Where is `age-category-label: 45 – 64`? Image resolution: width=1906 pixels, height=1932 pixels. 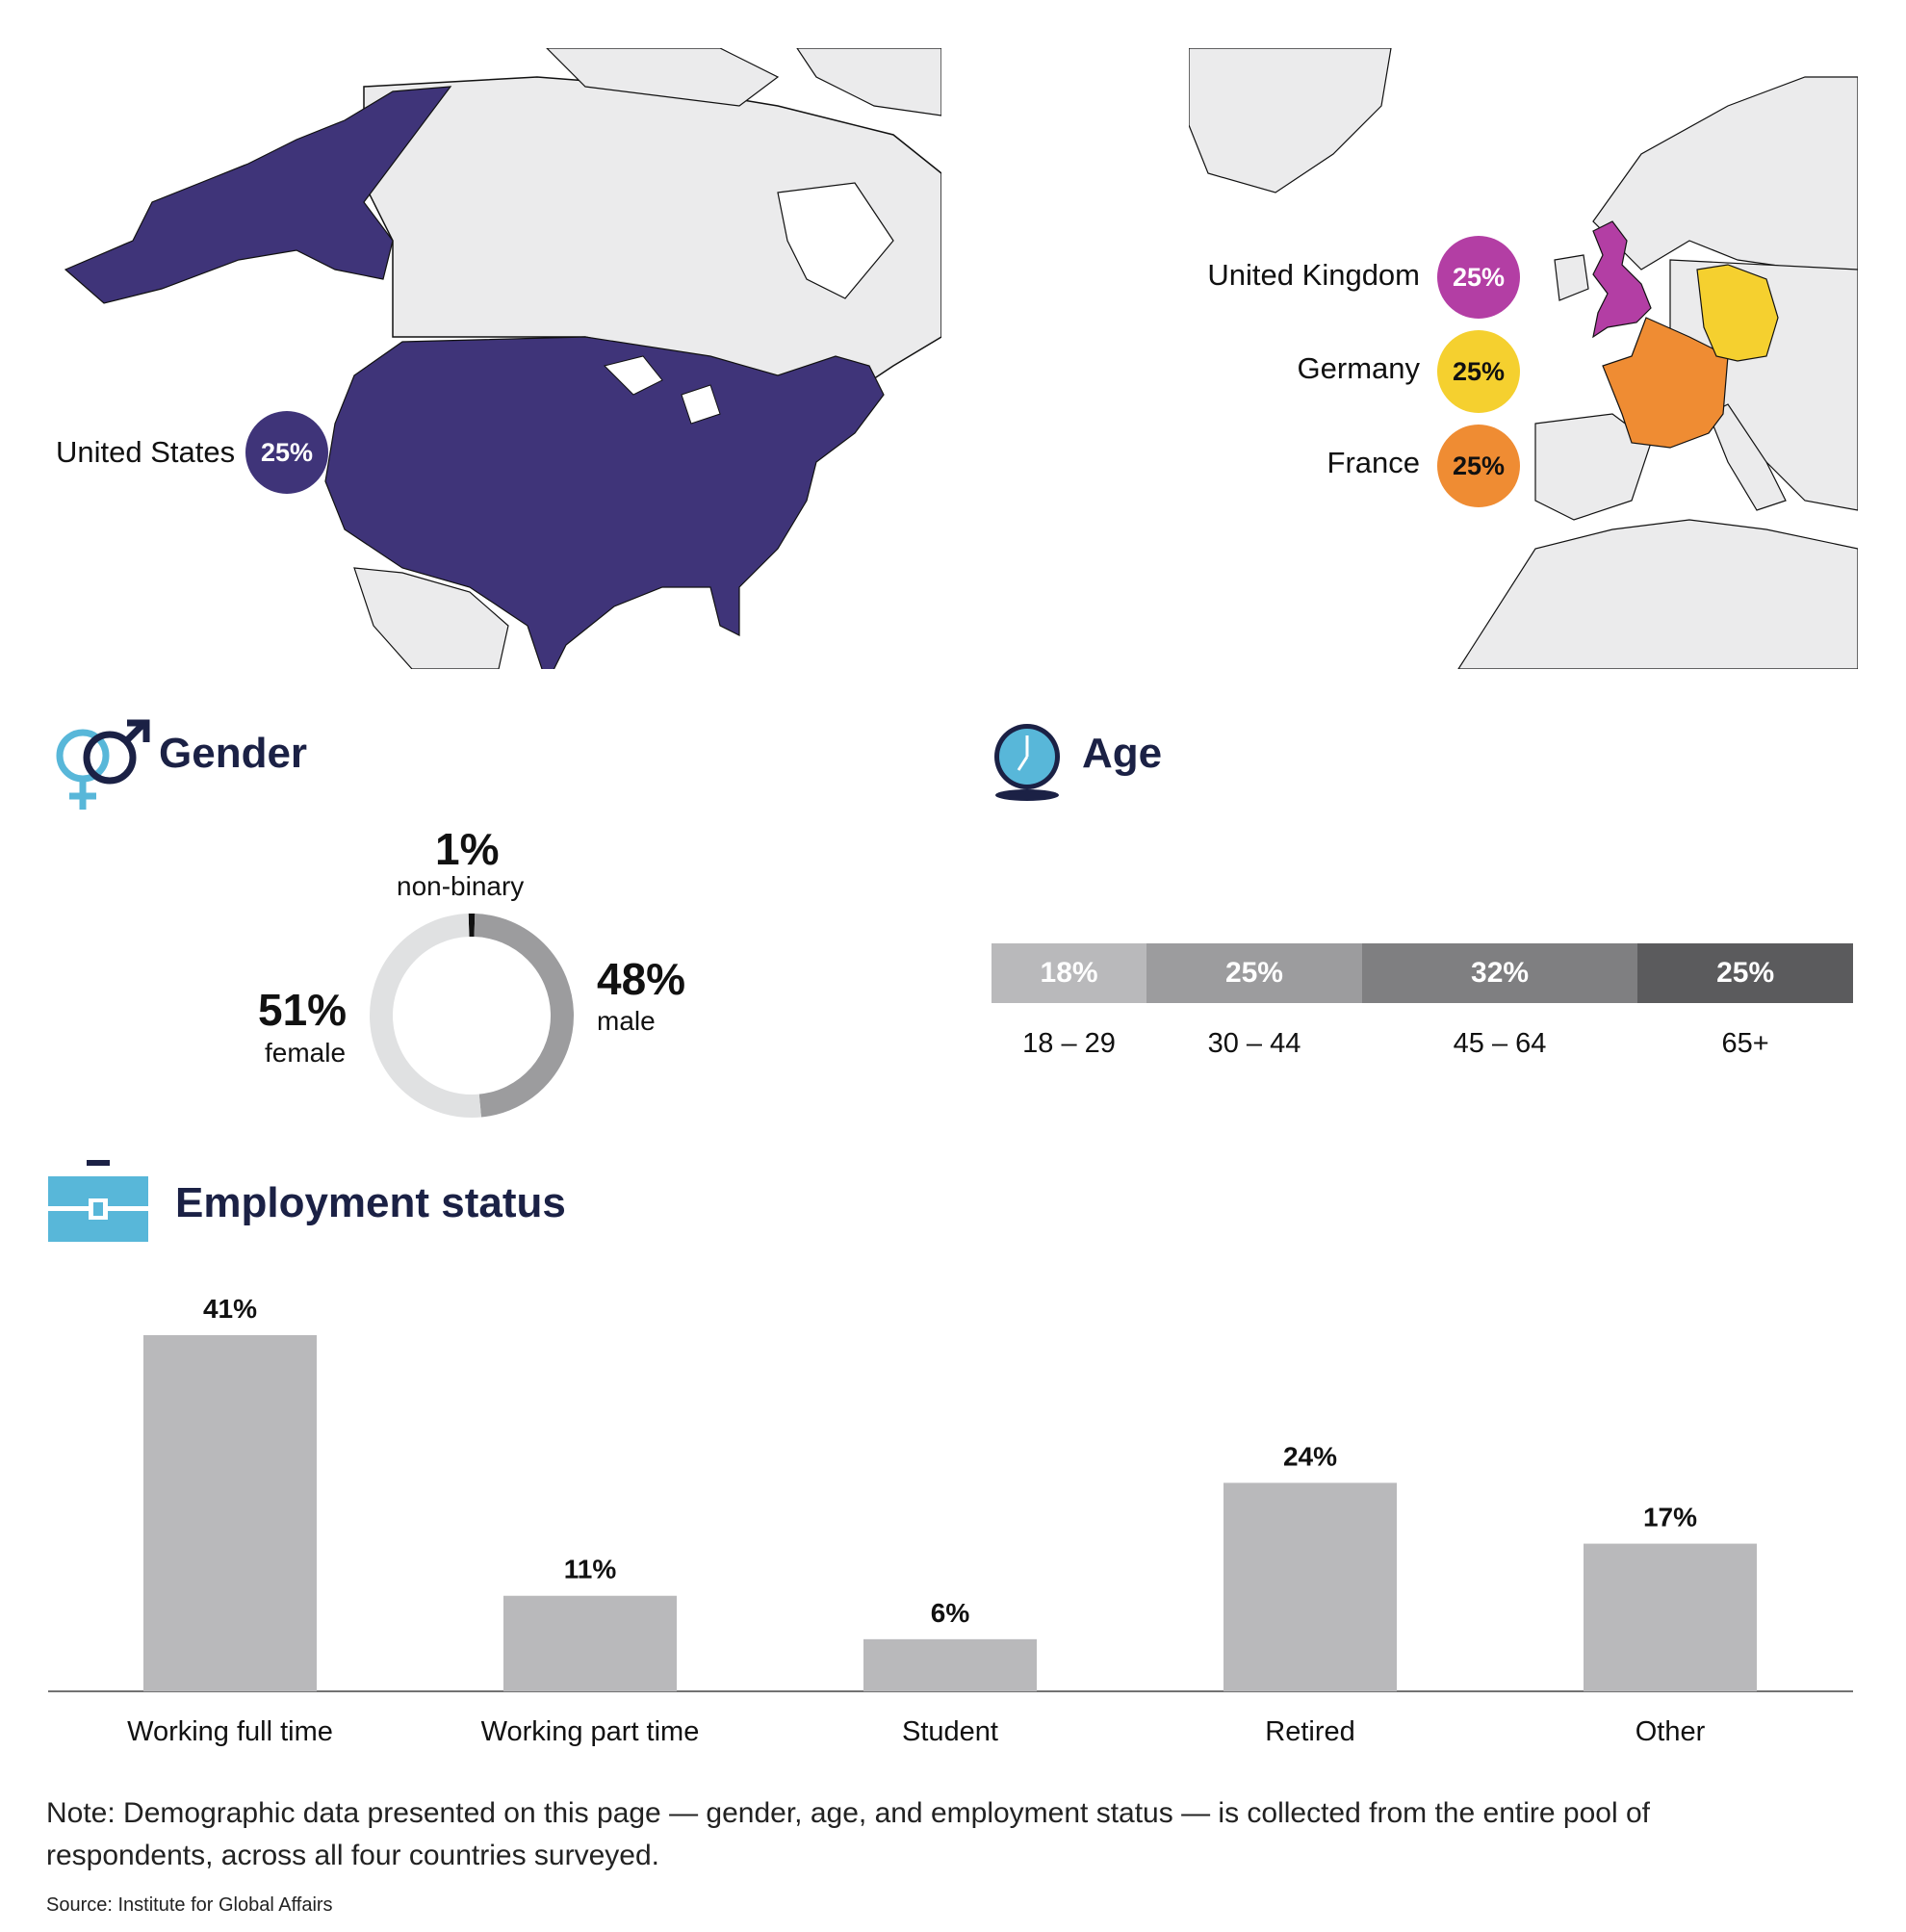
age-category-label: 45 – 64 is located at coordinates (1500, 1044).